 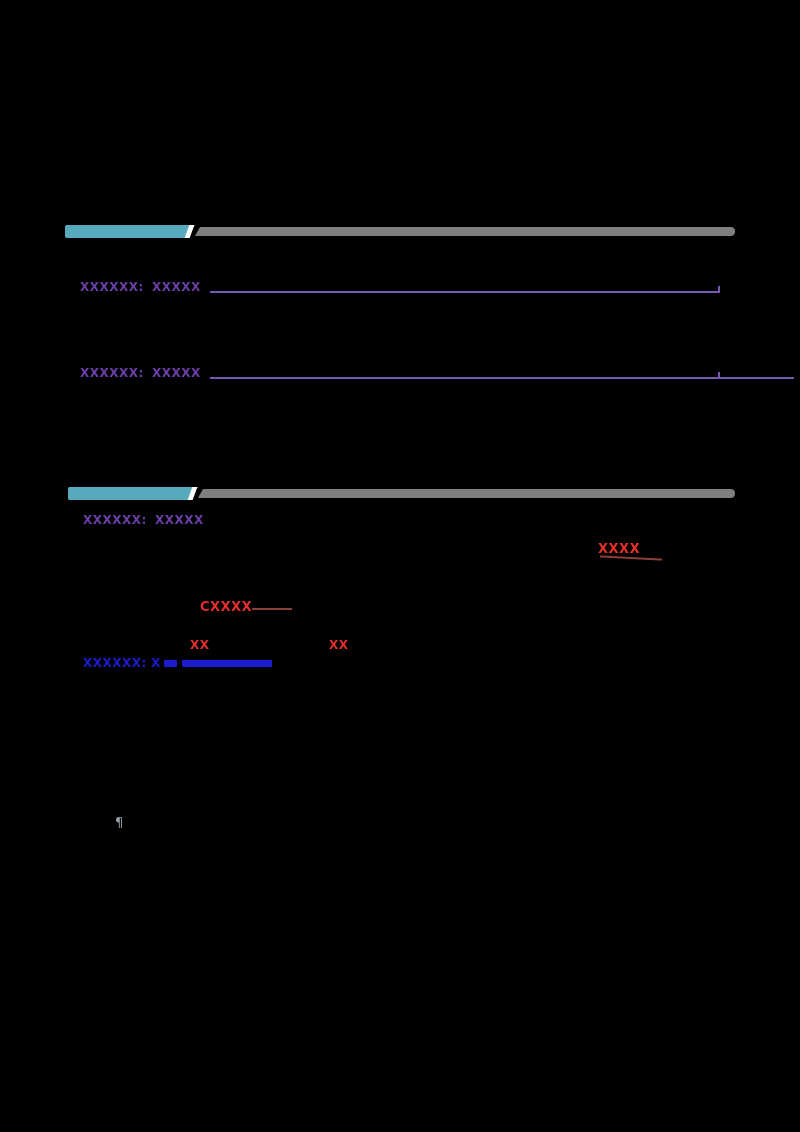 I want to click on formula-fragment: CXXXX, so click(x=226, y=607).